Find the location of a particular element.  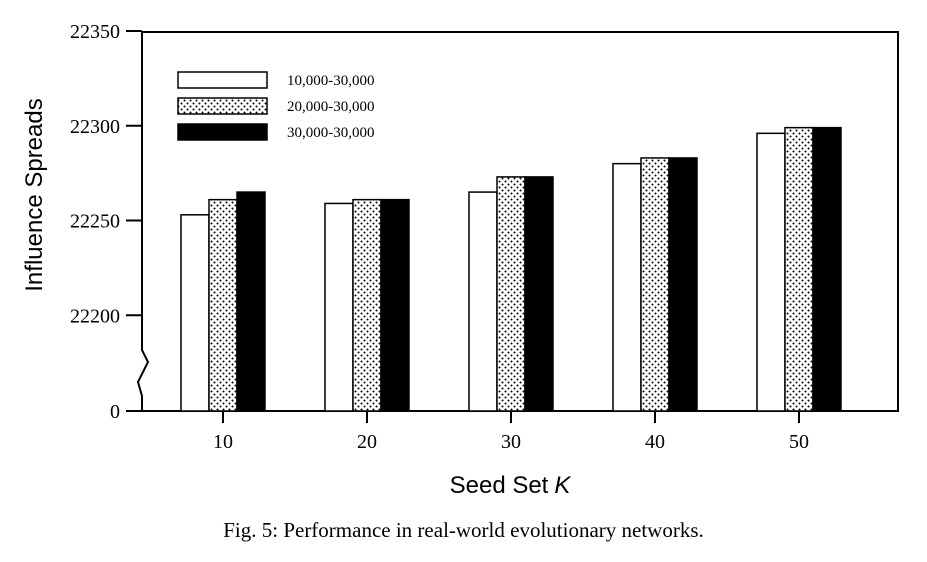

legend: 10,000-30,000 20,000-30,000 30,000-30,000 is located at coordinates (276, 106).